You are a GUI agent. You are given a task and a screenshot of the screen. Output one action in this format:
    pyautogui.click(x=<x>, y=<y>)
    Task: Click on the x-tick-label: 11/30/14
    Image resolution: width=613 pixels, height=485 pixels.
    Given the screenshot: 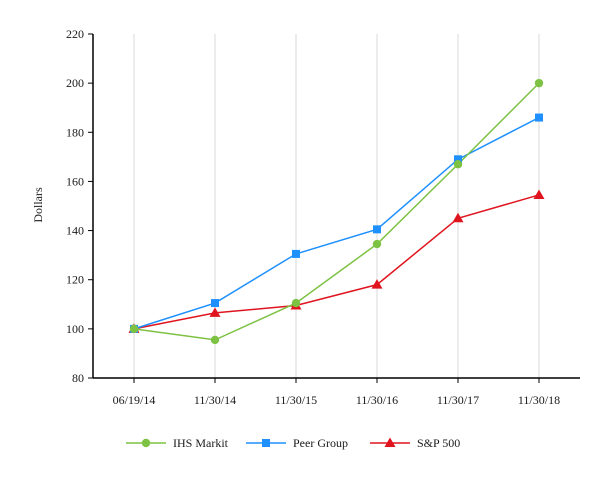 What is the action you would take?
    pyautogui.click(x=215, y=400)
    